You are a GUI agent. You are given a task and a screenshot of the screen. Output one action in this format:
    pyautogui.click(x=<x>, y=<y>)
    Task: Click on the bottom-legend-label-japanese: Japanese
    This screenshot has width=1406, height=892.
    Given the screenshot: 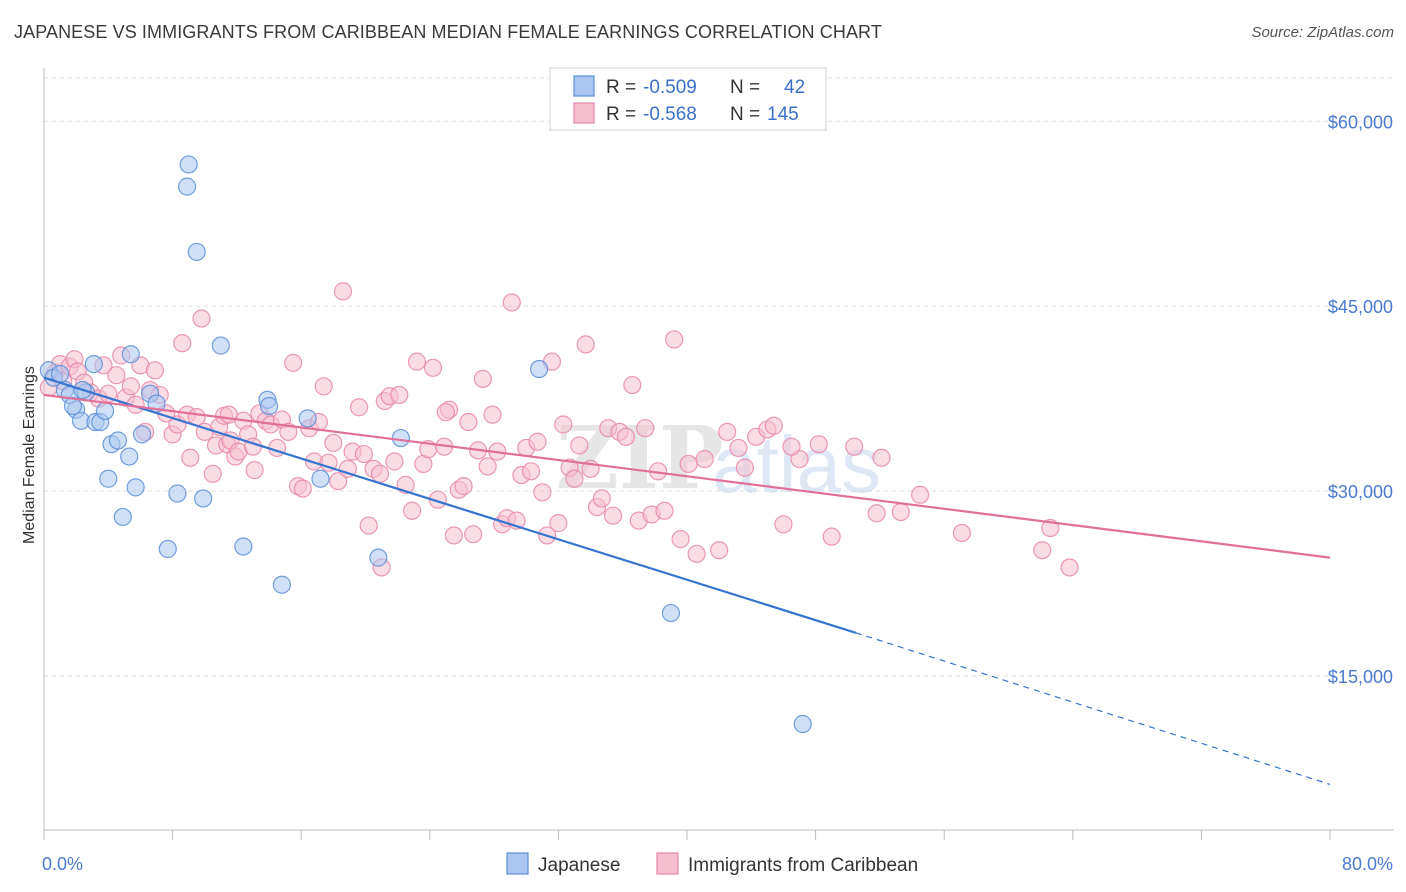 What is the action you would take?
    pyautogui.click(x=579, y=865)
    